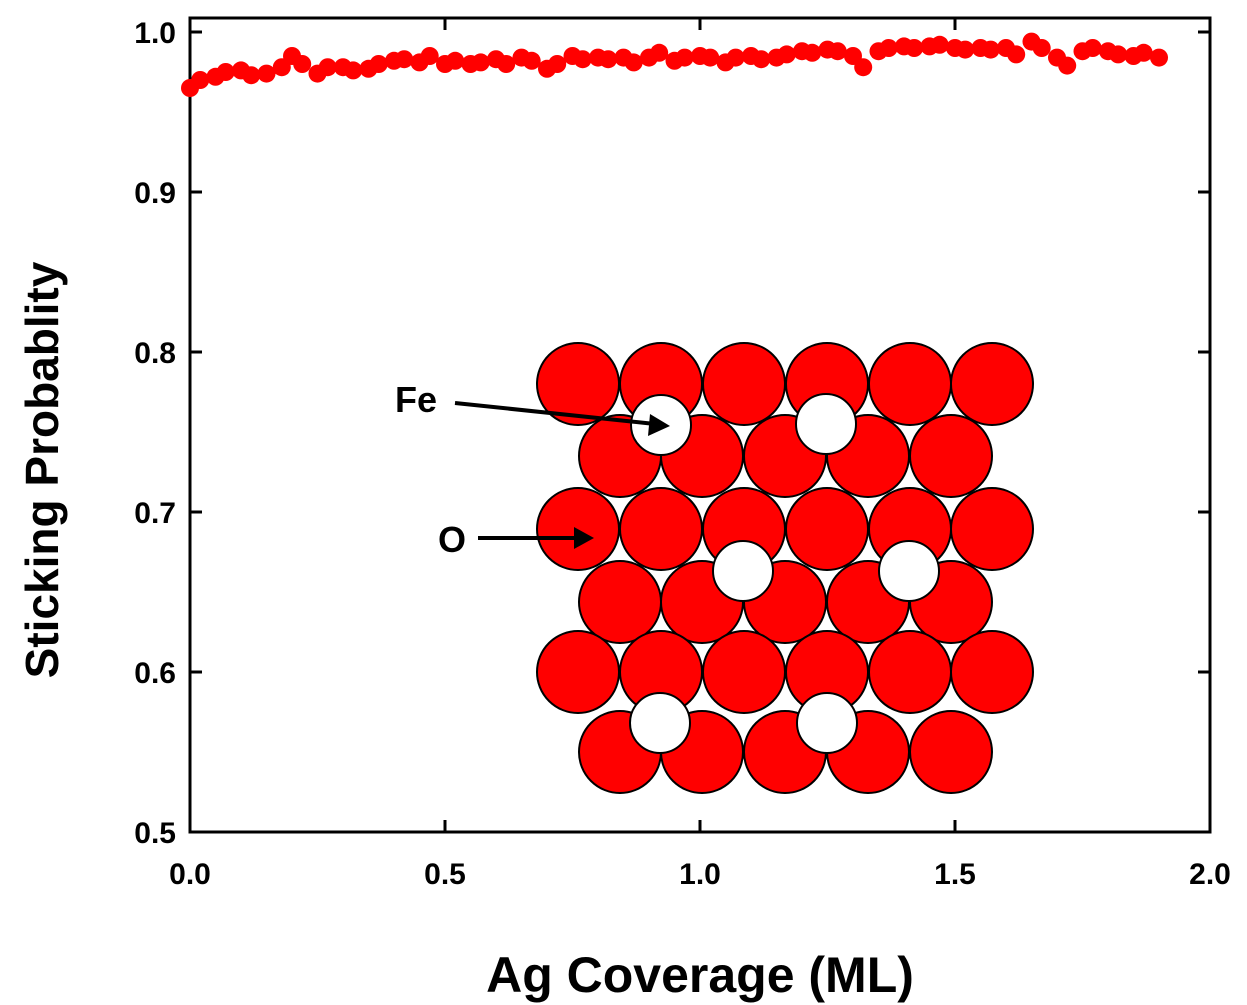 The width and height of the screenshot is (1247, 1005). Describe the element at coordinates (700, 874) in the screenshot. I see `x-tick-label: 1.0` at that location.